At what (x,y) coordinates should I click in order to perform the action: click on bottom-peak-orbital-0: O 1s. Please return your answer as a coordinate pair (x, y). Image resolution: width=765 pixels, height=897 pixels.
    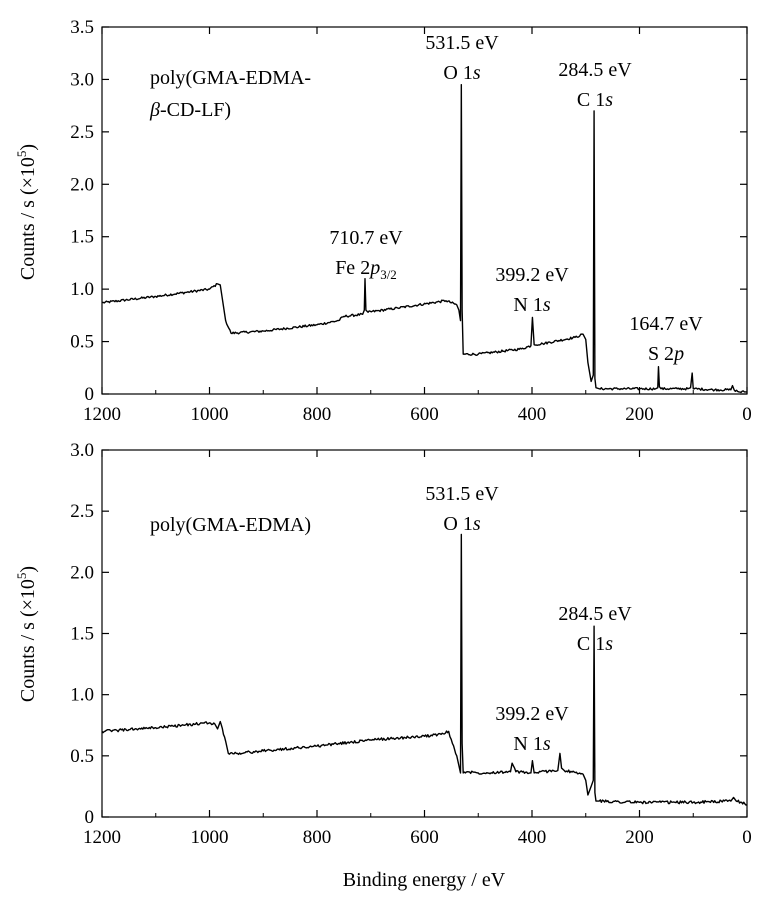
    Looking at the image, I should click on (461, 524).